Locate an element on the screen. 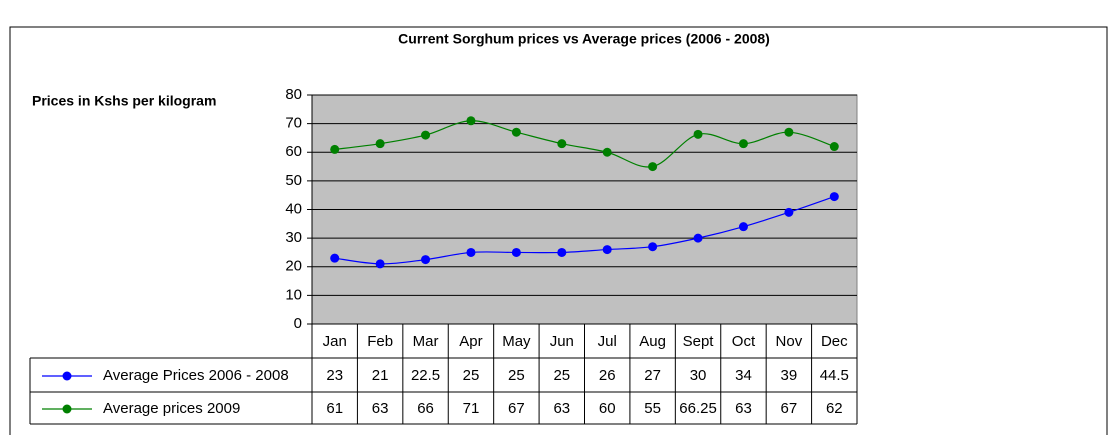 The width and height of the screenshot is (1119, 440). table-value: 27 is located at coordinates (652, 375).